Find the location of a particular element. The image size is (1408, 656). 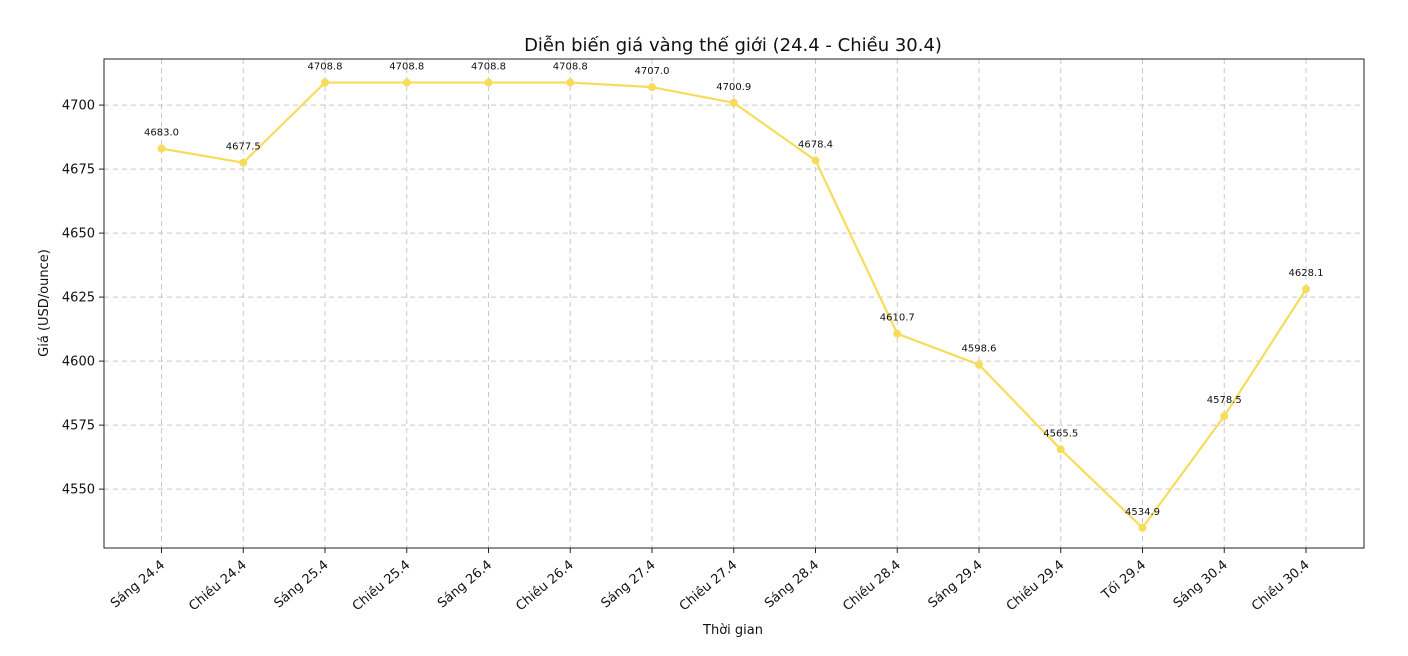

x-tick-label: Chiều 24.4 is located at coordinates (217, 586).